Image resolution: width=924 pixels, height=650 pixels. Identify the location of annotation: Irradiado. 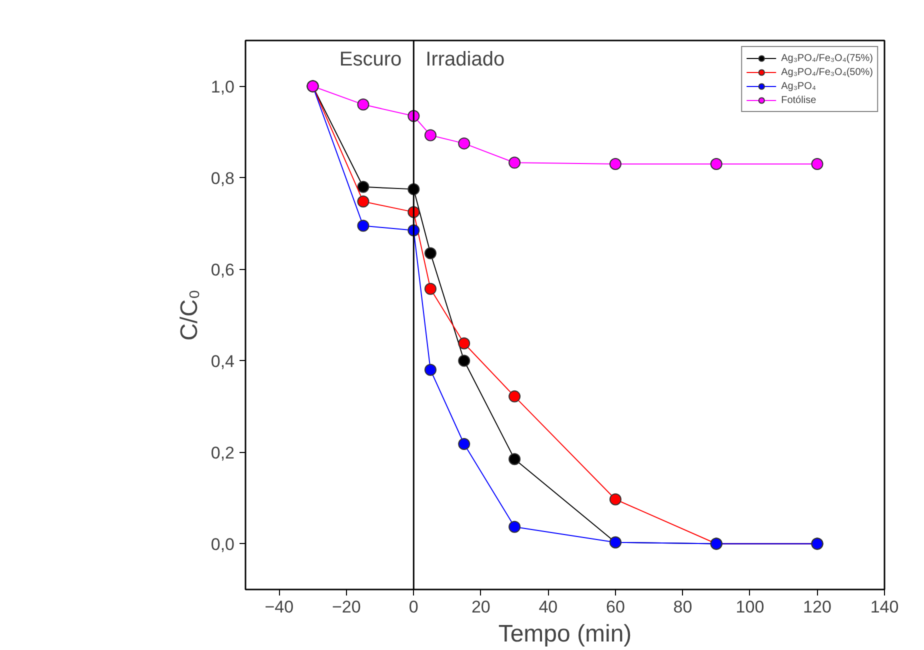
(465, 59).